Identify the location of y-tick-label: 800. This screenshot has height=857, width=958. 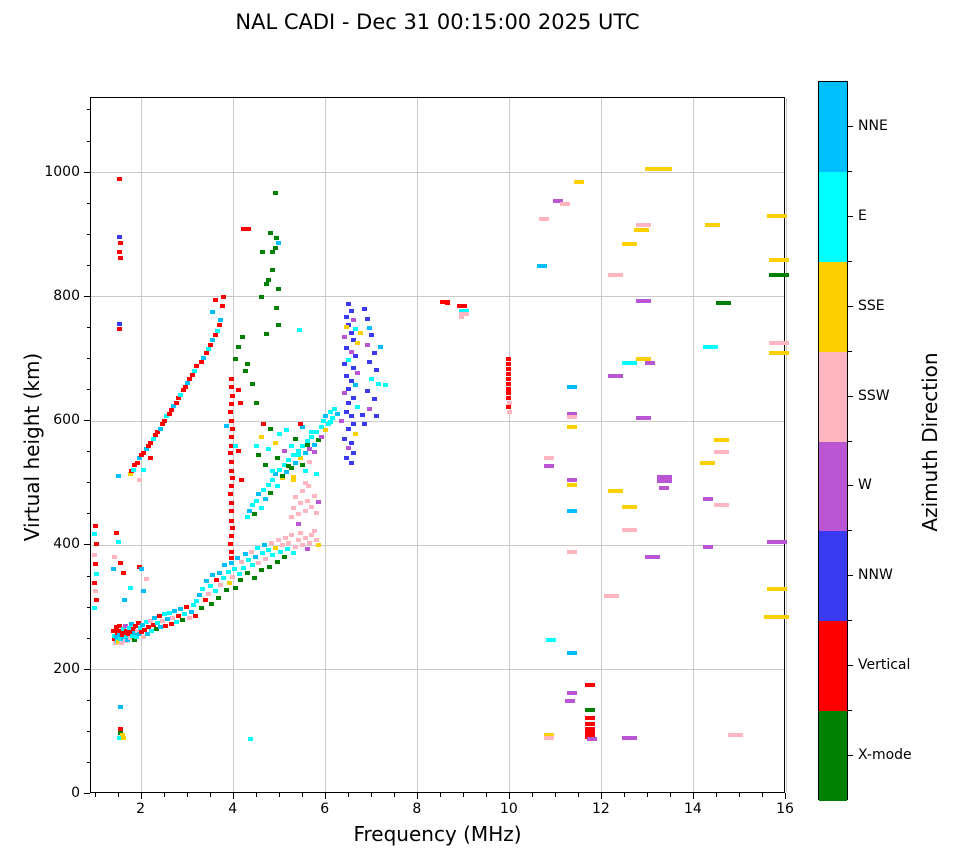
(66, 295).